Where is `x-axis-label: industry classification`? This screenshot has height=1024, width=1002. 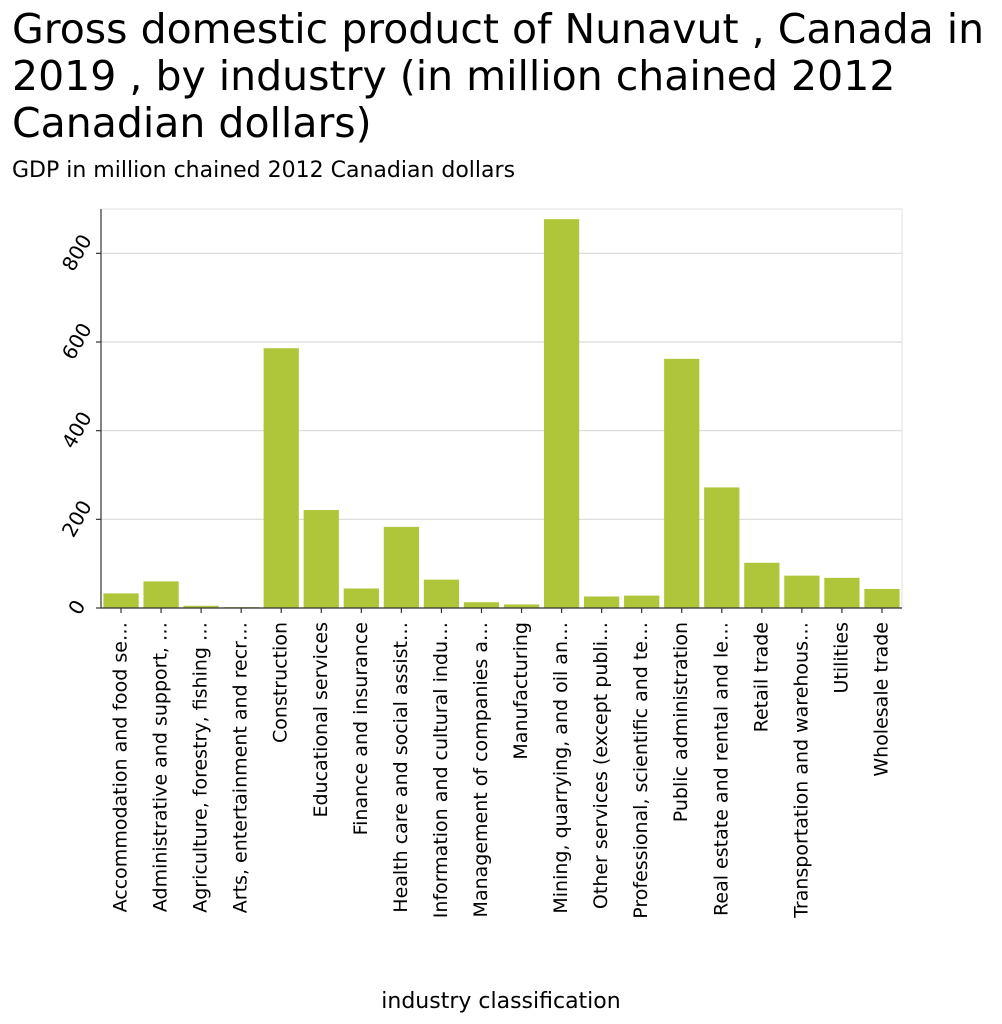
x-axis-label: industry classification is located at coordinates (500, 1001).